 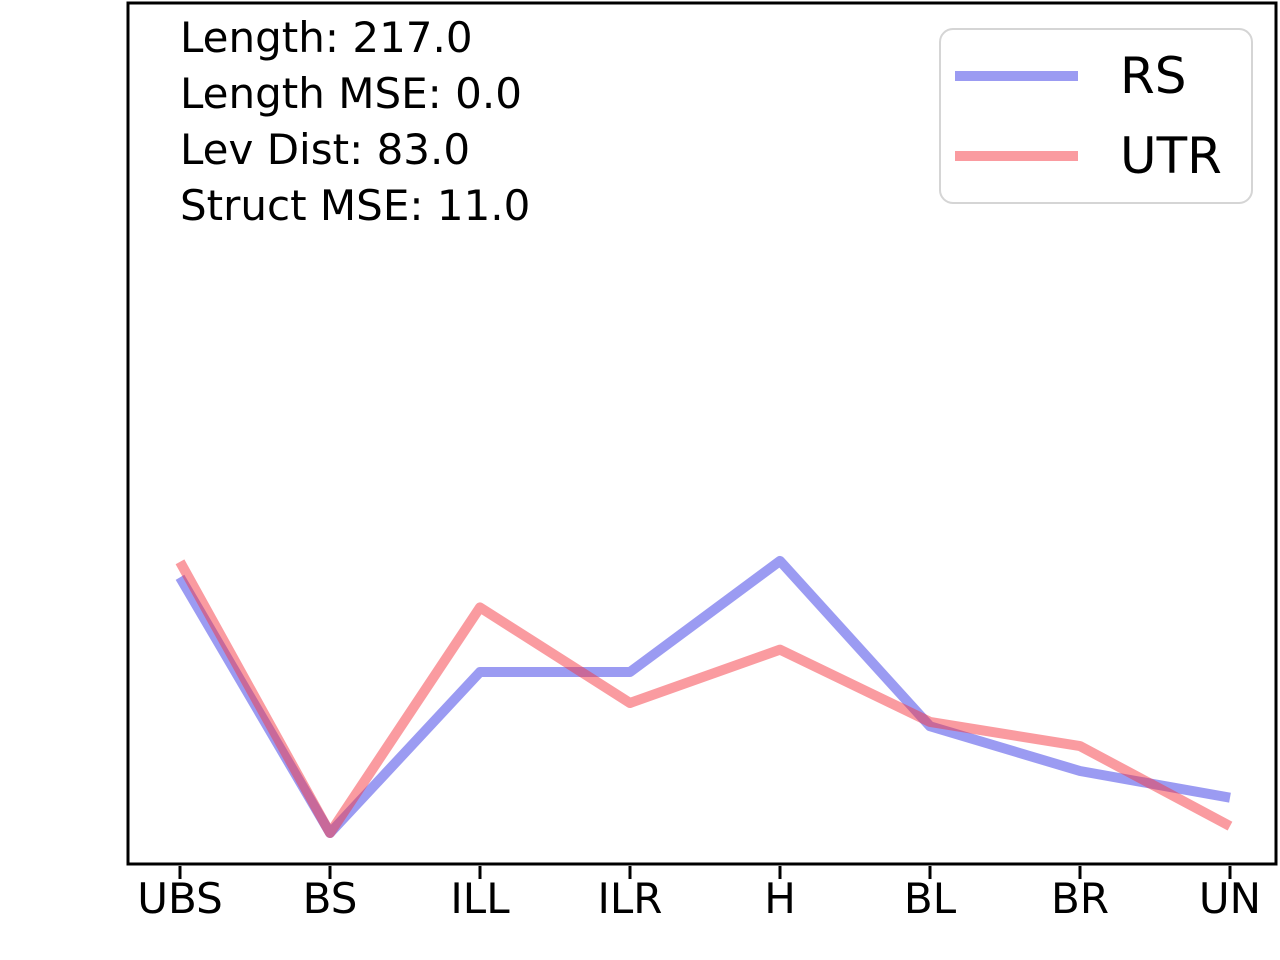 What do you see at coordinates (351, 93) in the screenshot?
I see `stat-length-mse: Length MSE: 0.0` at bounding box center [351, 93].